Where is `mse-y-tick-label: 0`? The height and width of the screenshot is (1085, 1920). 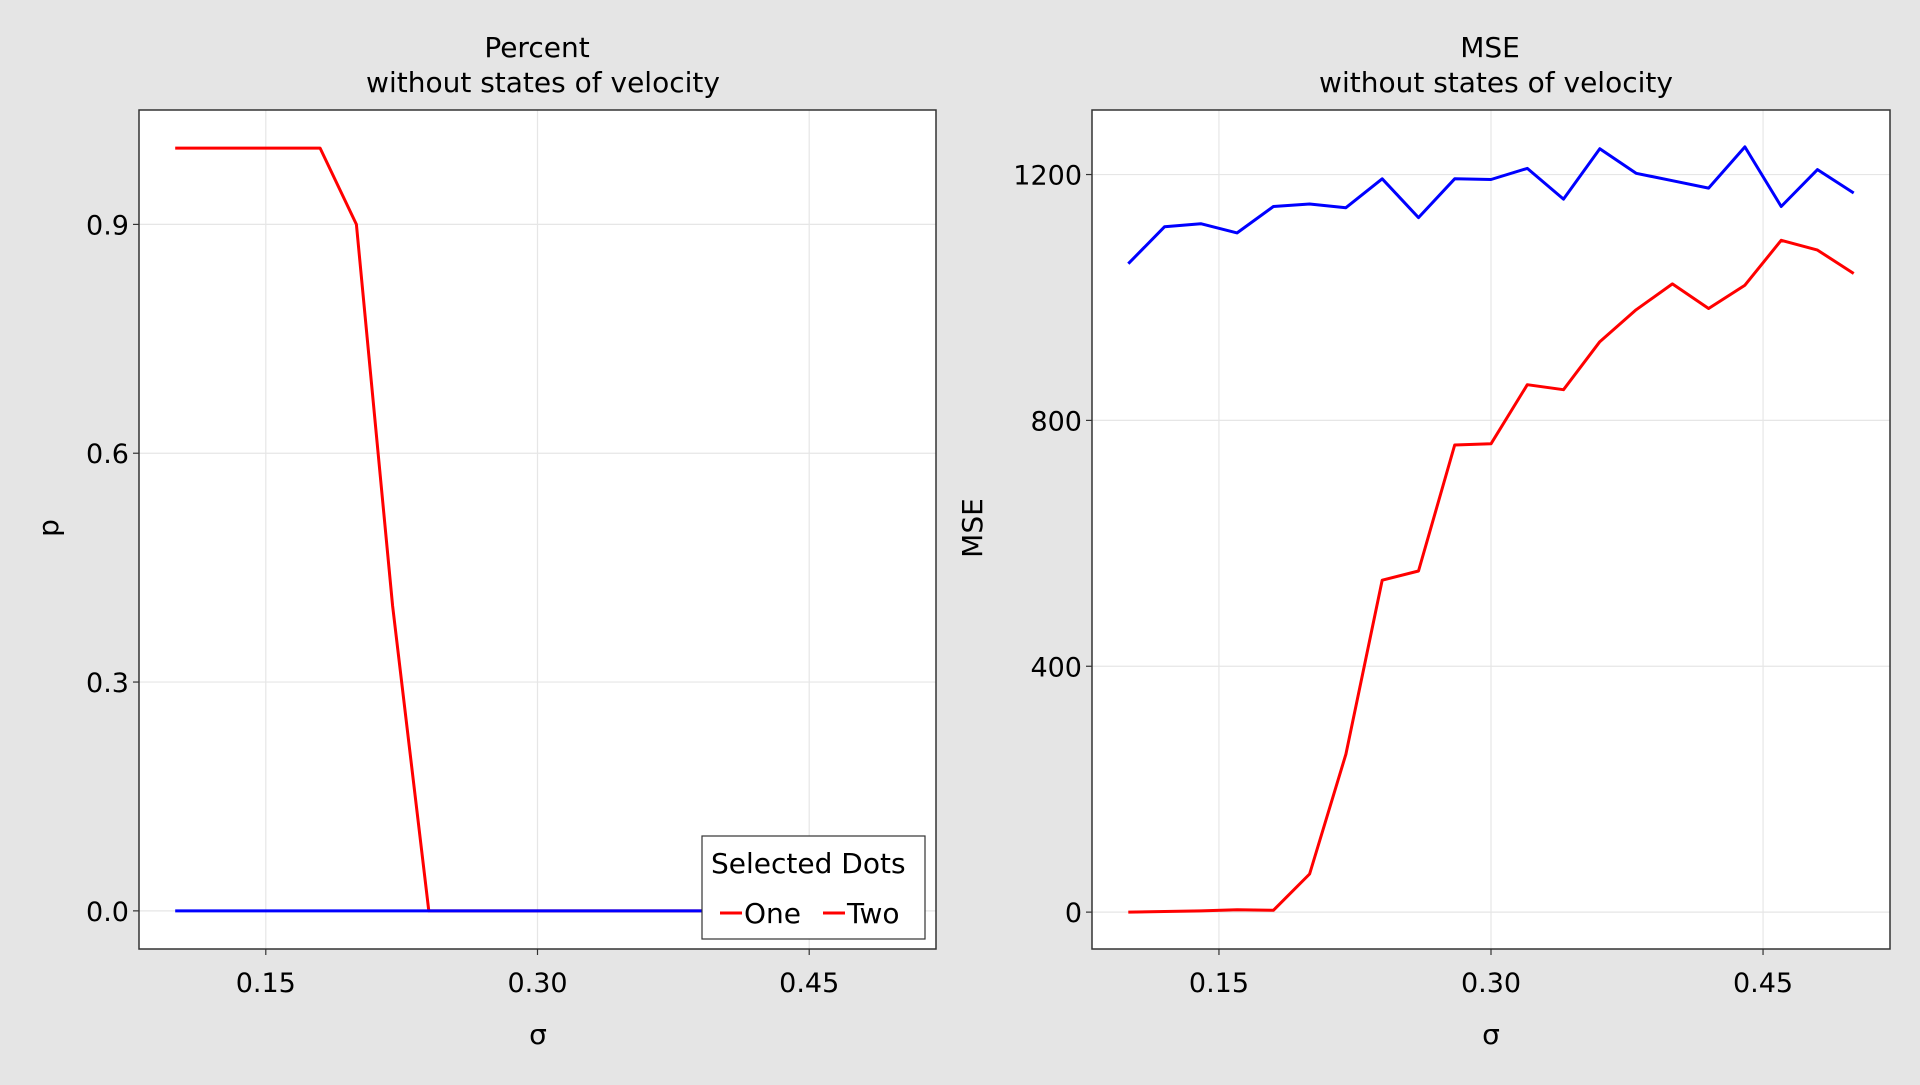
mse-y-tick-label: 0 is located at coordinates (1073, 913).